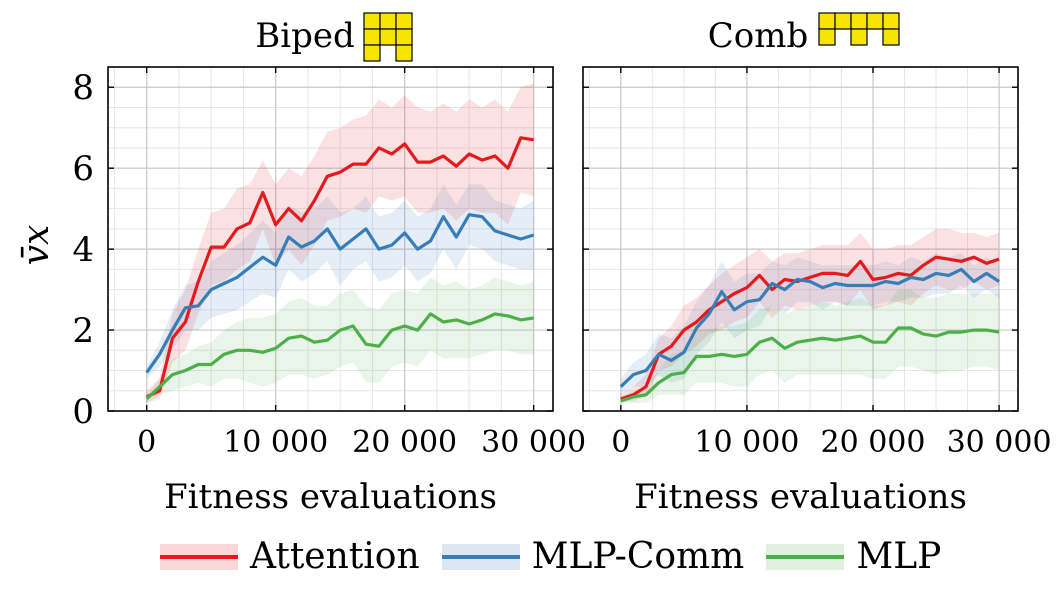 The width and height of the screenshot is (1058, 603). What do you see at coordinates (83, 169) in the screenshot?
I see `y-tick-label: 6` at bounding box center [83, 169].